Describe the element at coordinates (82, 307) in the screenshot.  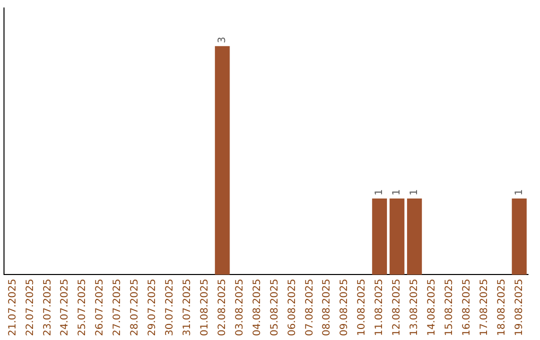
I see `x-tick-label: 25.07.2025` at that location.